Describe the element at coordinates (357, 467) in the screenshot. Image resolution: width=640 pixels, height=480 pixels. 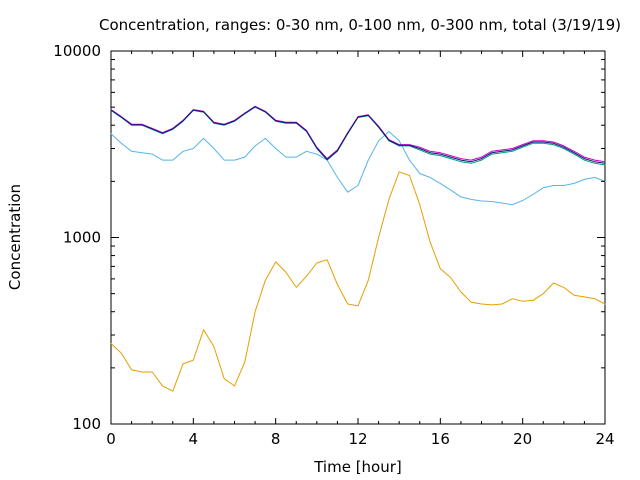
I see `x-axis-label: Time [hour]` at that location.